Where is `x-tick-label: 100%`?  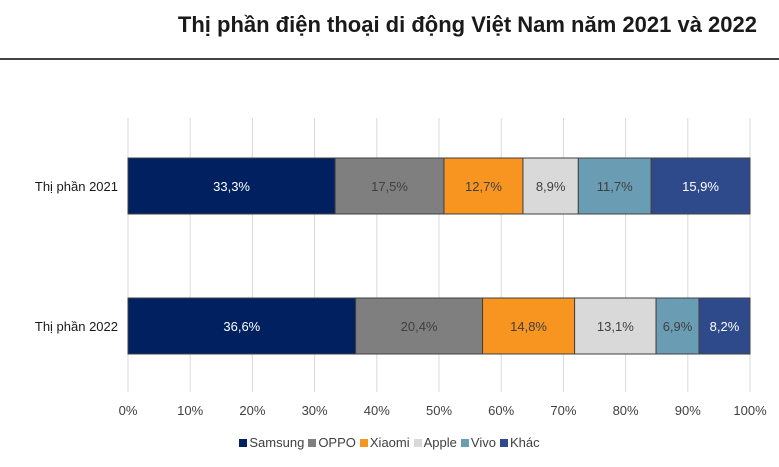
x-tick-label: 100% is located at coordinates (750, 410).